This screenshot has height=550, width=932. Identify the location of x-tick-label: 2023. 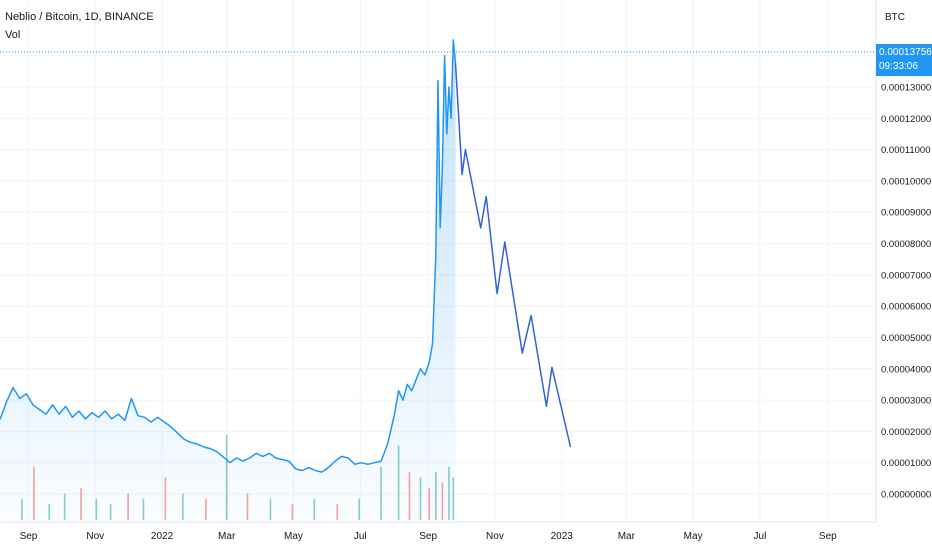
(562, 536).